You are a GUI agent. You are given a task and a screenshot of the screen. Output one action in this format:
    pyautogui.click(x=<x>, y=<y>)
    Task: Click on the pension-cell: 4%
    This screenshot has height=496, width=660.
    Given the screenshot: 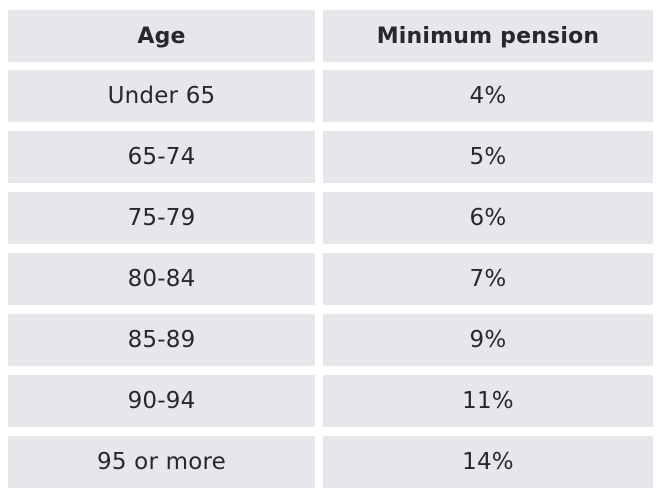 What is the action you would take?
    pyautogui.click(x=488, y=96)
    